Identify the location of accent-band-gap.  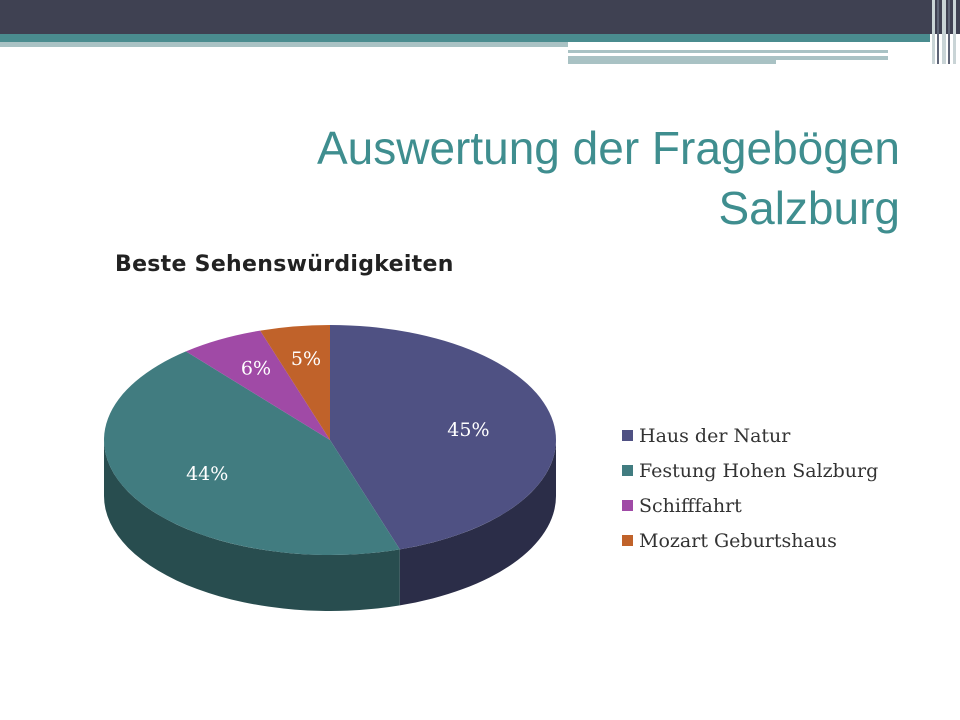
(832, 62).